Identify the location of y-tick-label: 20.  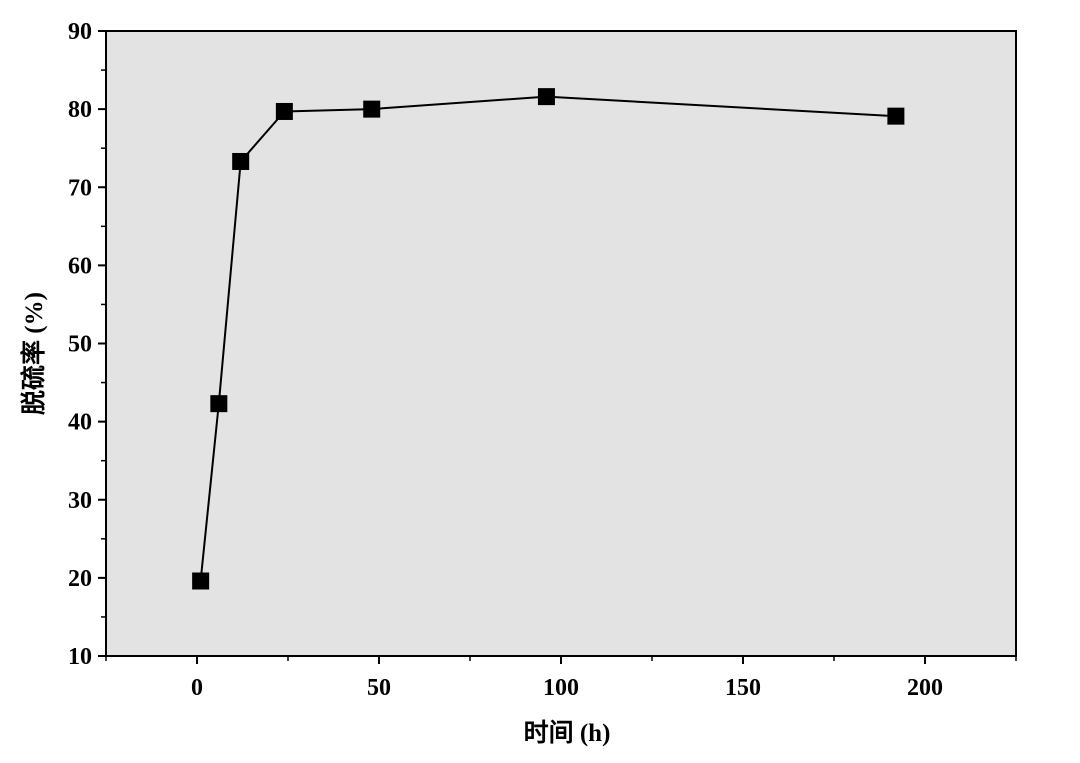
(80, 579).